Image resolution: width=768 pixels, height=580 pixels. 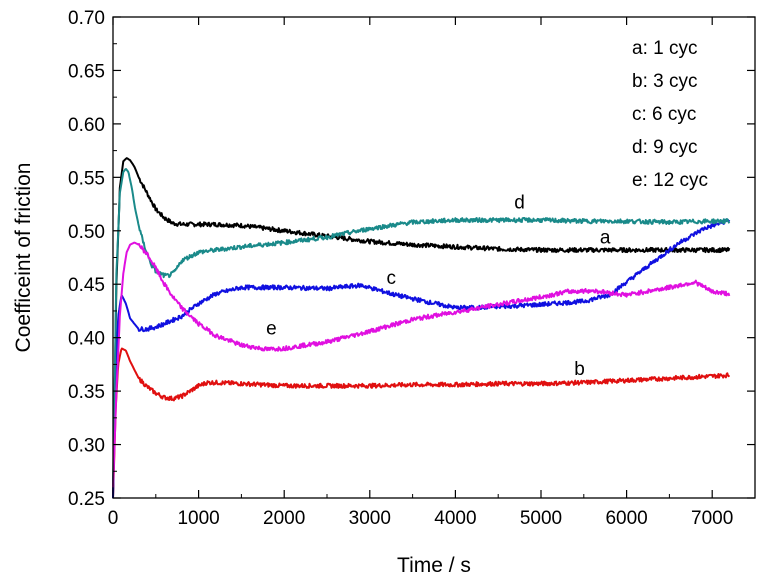 What do you see at coordinates (86, 18) in the screenshot?
I see `y-tick-label: 0.70` at bounding box center [86, 18].